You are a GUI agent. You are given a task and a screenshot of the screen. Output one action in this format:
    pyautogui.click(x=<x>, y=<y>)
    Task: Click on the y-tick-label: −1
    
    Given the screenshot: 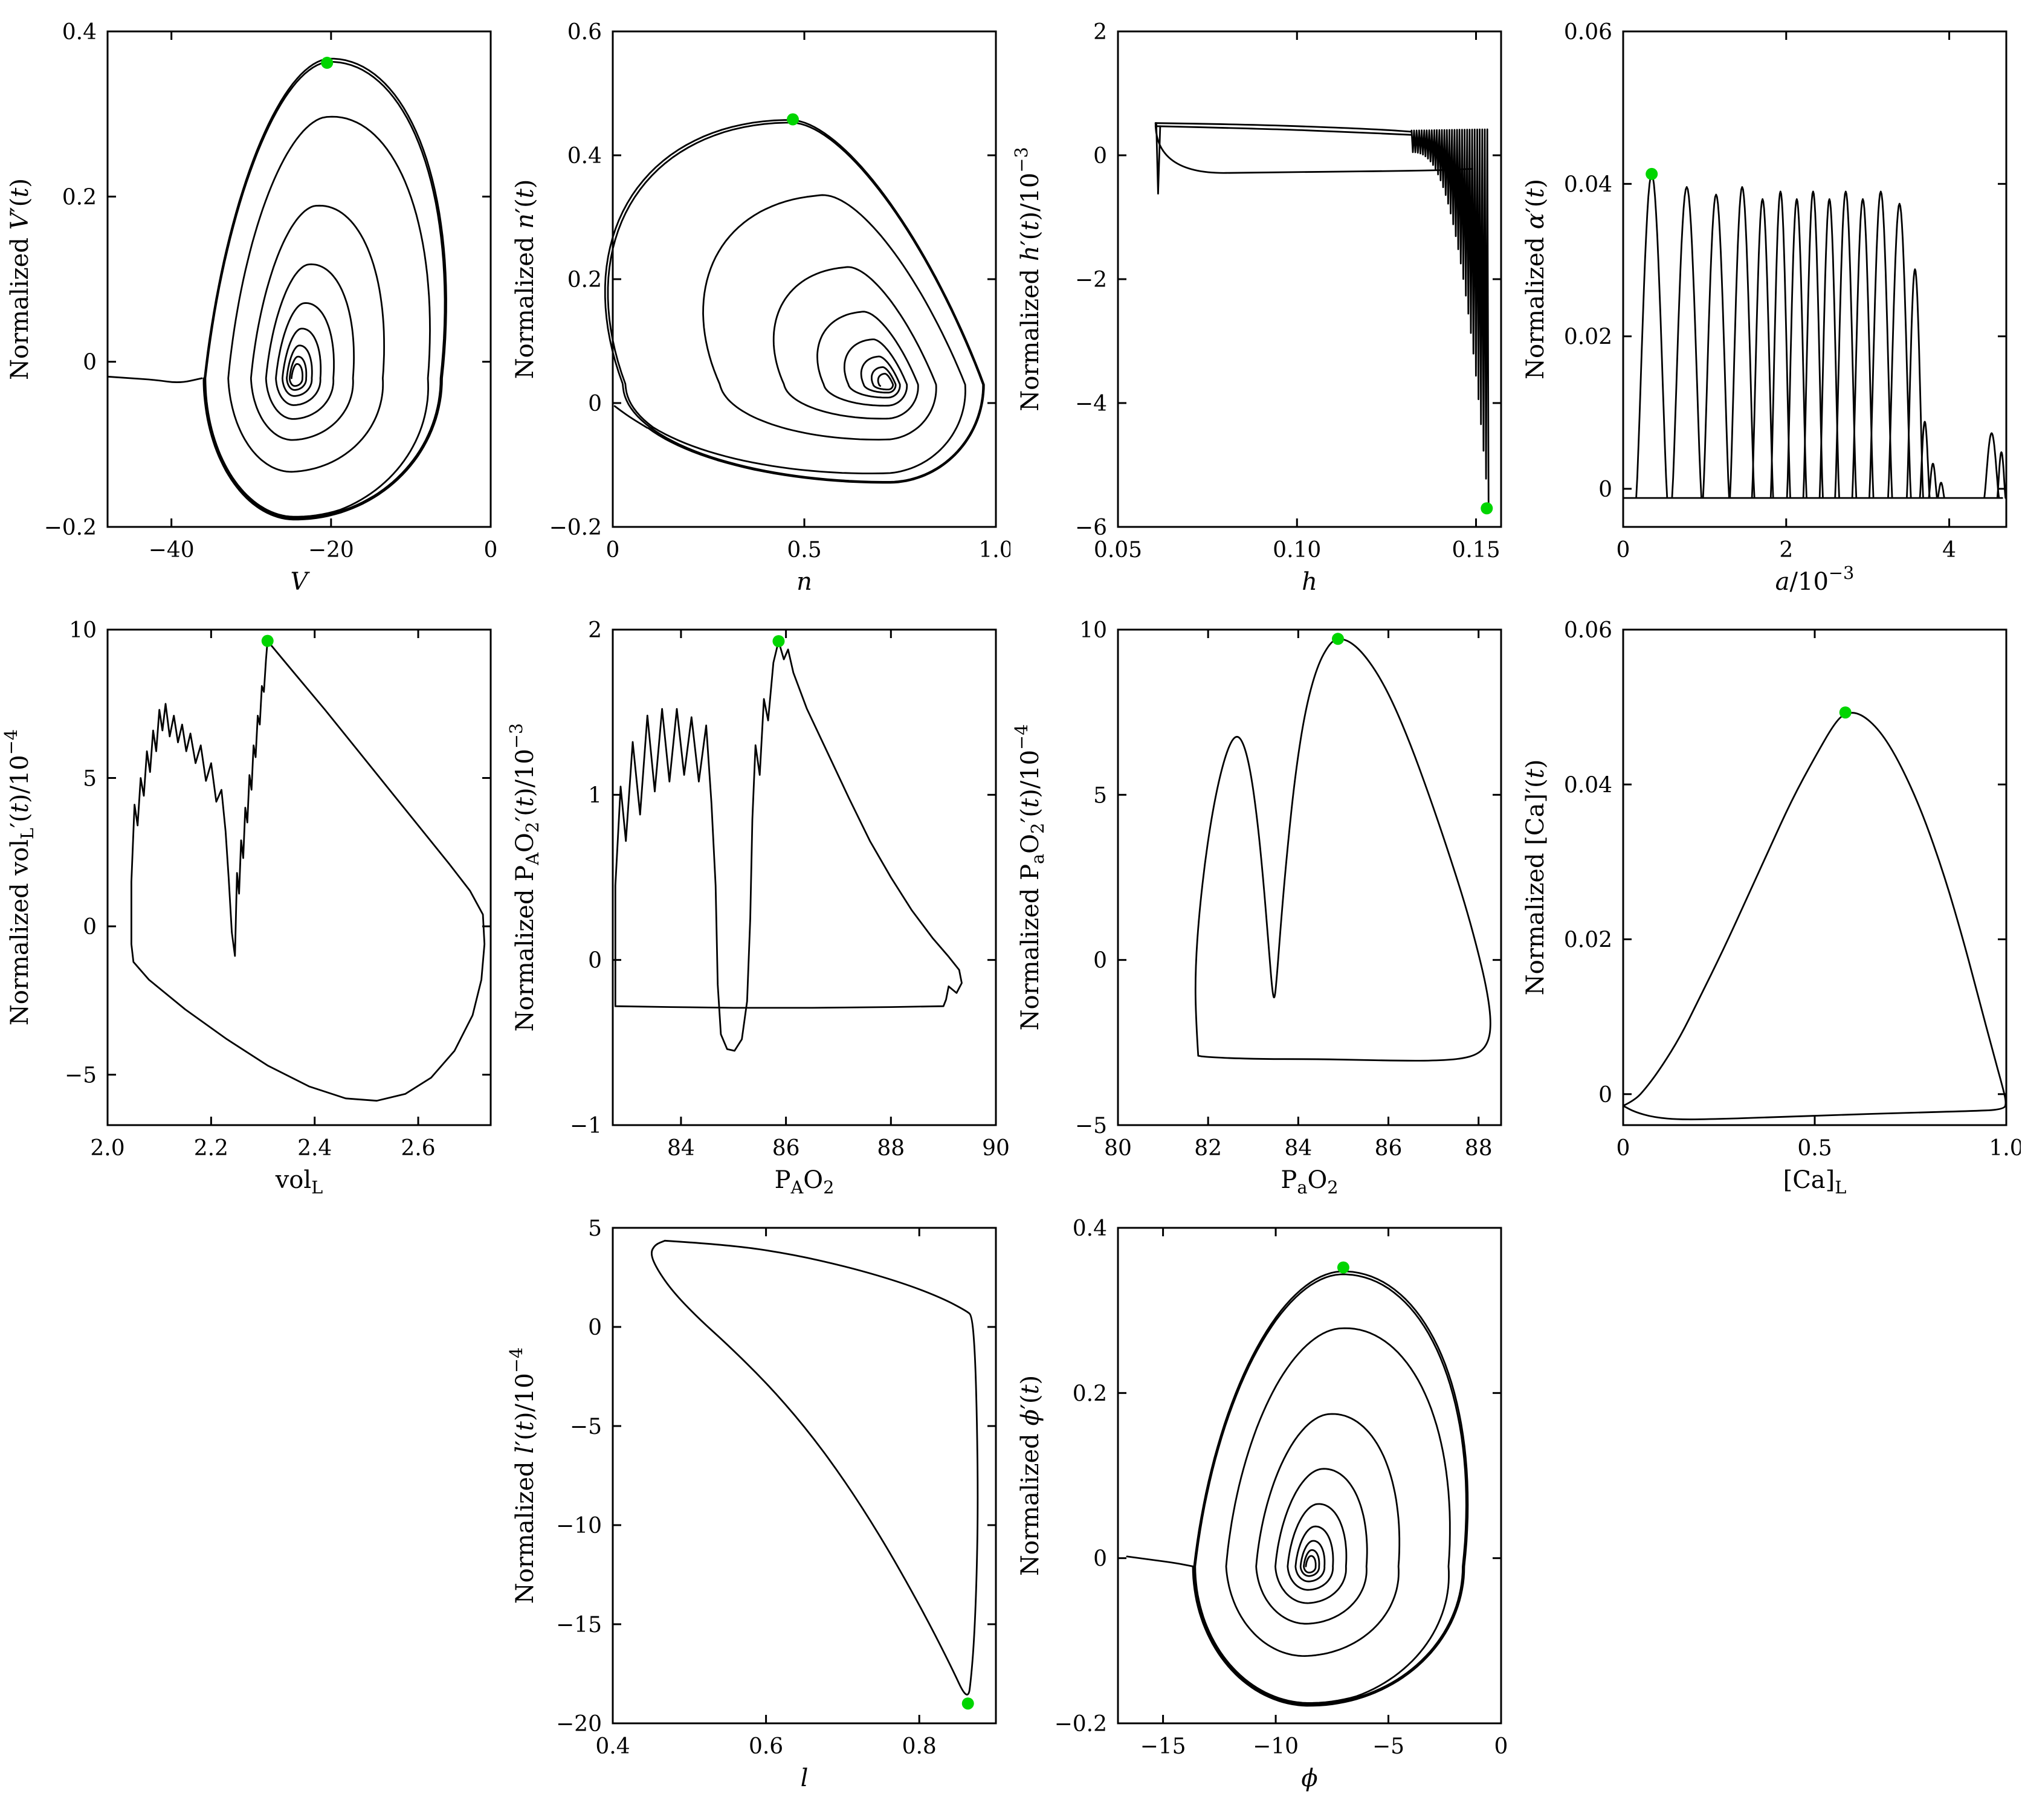 What is the action you would take?
    pyautogui.click(x=586, y=1126)
    